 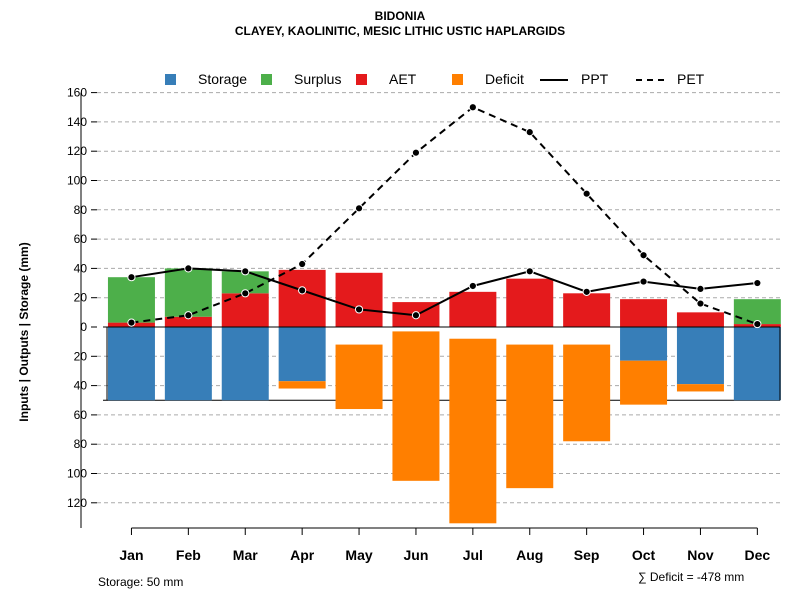 What do you see at coordinates (700, 319) in the screenshot?
I see `bar-aet-nov` at bounding box center [700, 319].